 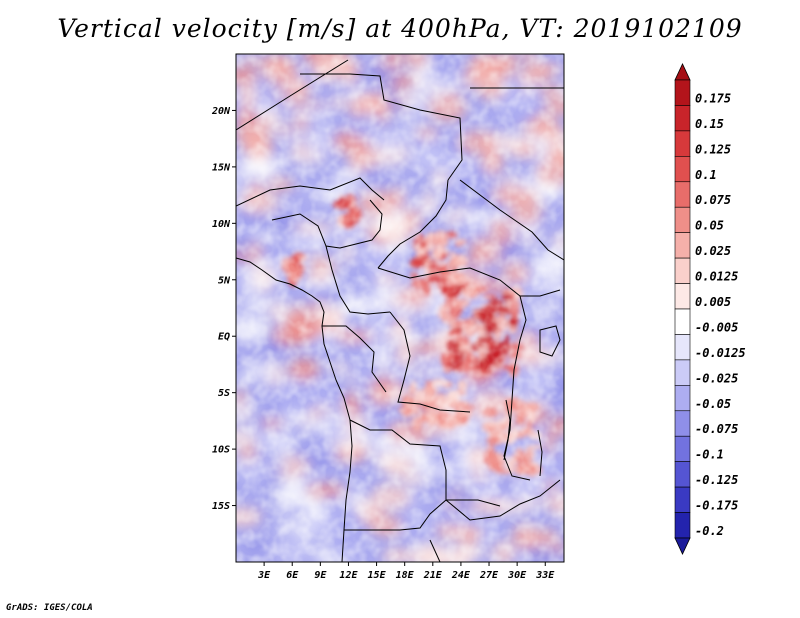 What do you see at coordinates (517, 388) in the screenshot?
I see `border-drc-east` at bounding box center [517, 388].